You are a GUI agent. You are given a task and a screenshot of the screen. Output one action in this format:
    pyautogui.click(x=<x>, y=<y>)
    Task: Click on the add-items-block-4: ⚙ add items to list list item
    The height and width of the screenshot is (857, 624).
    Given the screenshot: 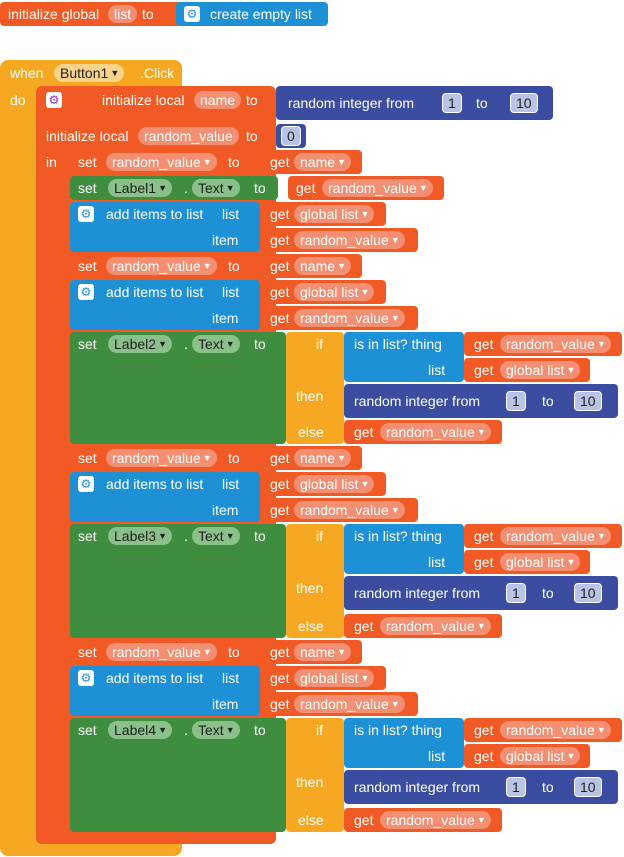 What is the action you would take?
    pyautogui.click(x=165, y=691)
    